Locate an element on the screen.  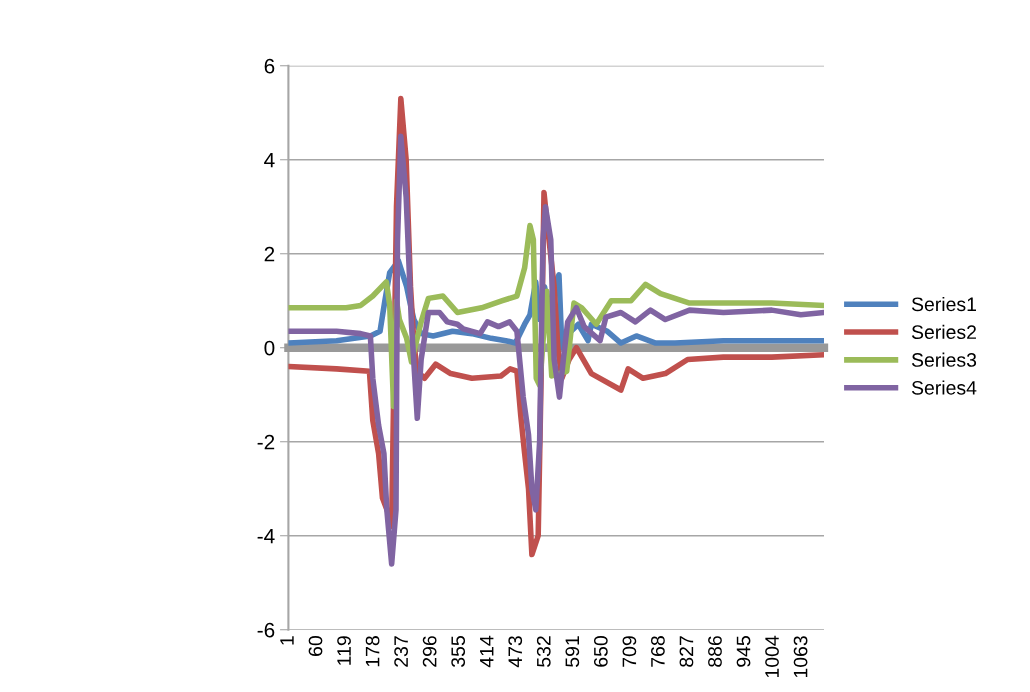
y-tick-label: -6 is located at coordinates (266, 630).